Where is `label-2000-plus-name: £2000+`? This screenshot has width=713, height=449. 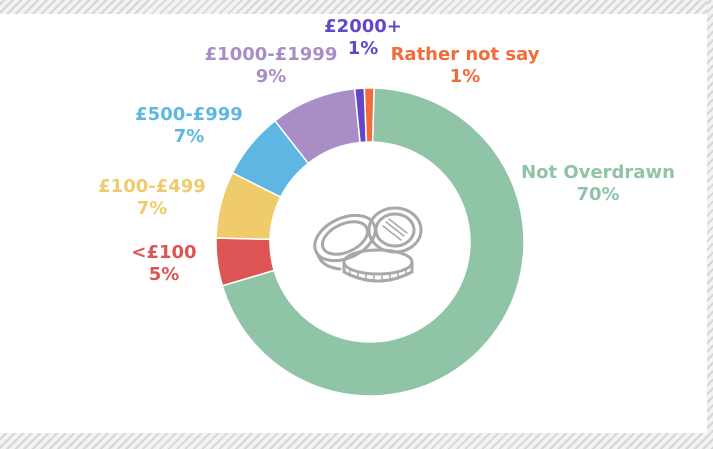
label-2000-plus-name: £2000+ is located at coordinates (363, 26).